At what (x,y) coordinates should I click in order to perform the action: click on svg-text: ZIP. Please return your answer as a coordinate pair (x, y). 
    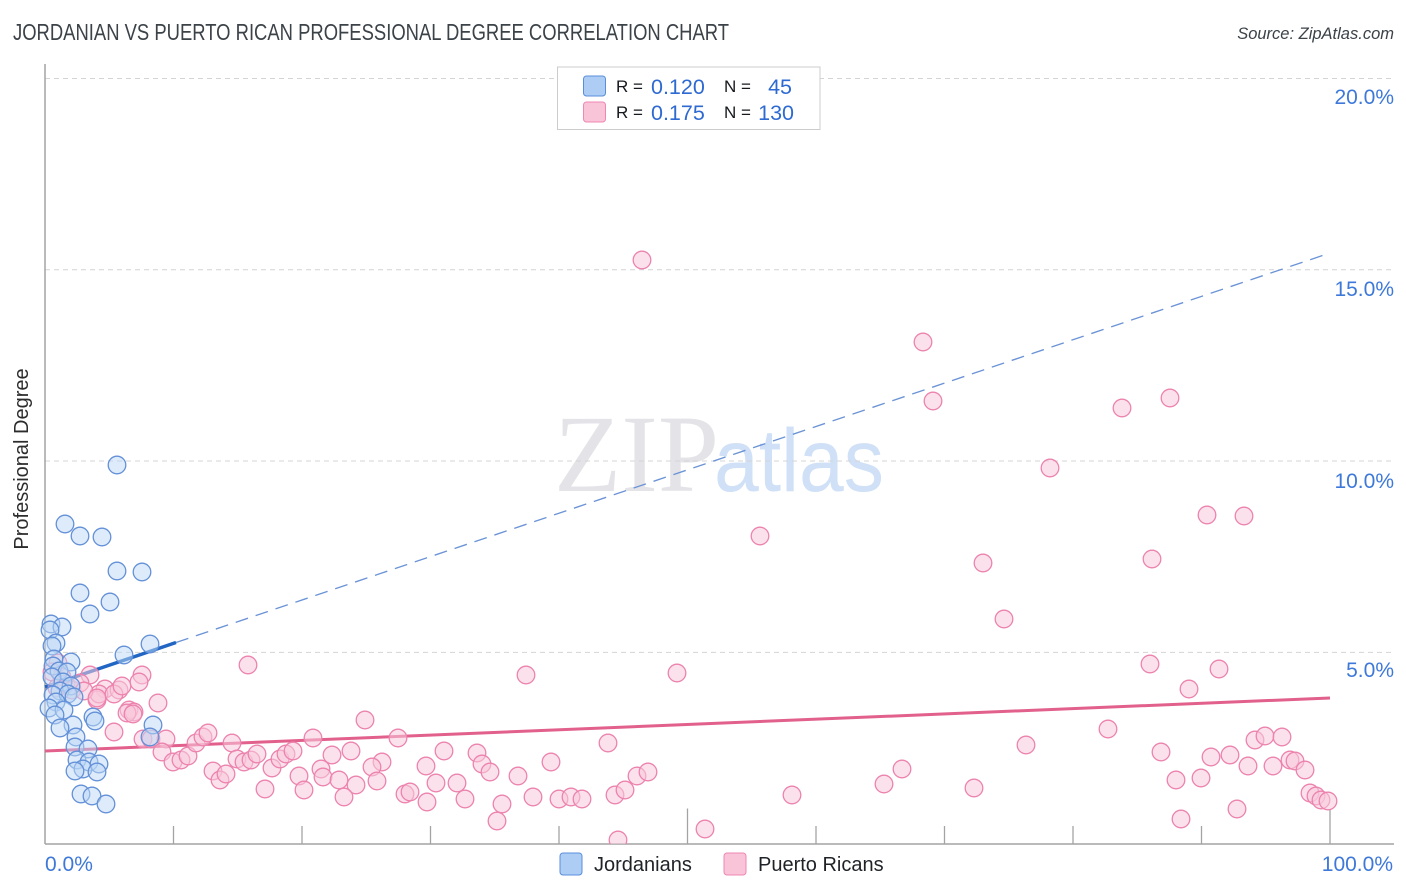
    Looking at the image, I should click on (636, 454).